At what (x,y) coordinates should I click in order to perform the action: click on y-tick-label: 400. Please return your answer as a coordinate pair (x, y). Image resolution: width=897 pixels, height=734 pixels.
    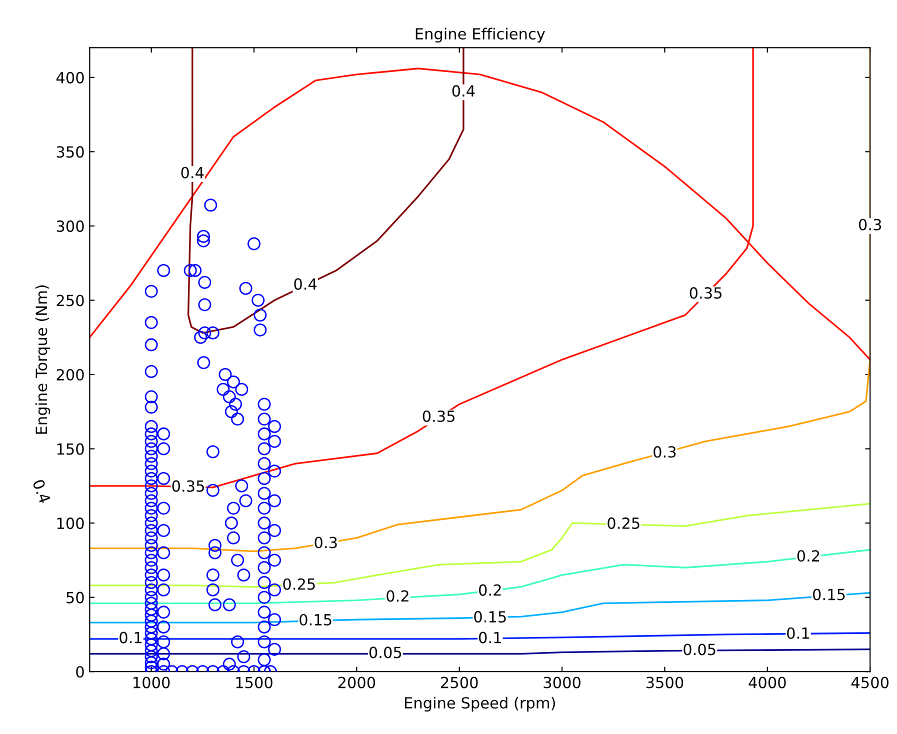
    Looking at the image, I should click on (70, 78).